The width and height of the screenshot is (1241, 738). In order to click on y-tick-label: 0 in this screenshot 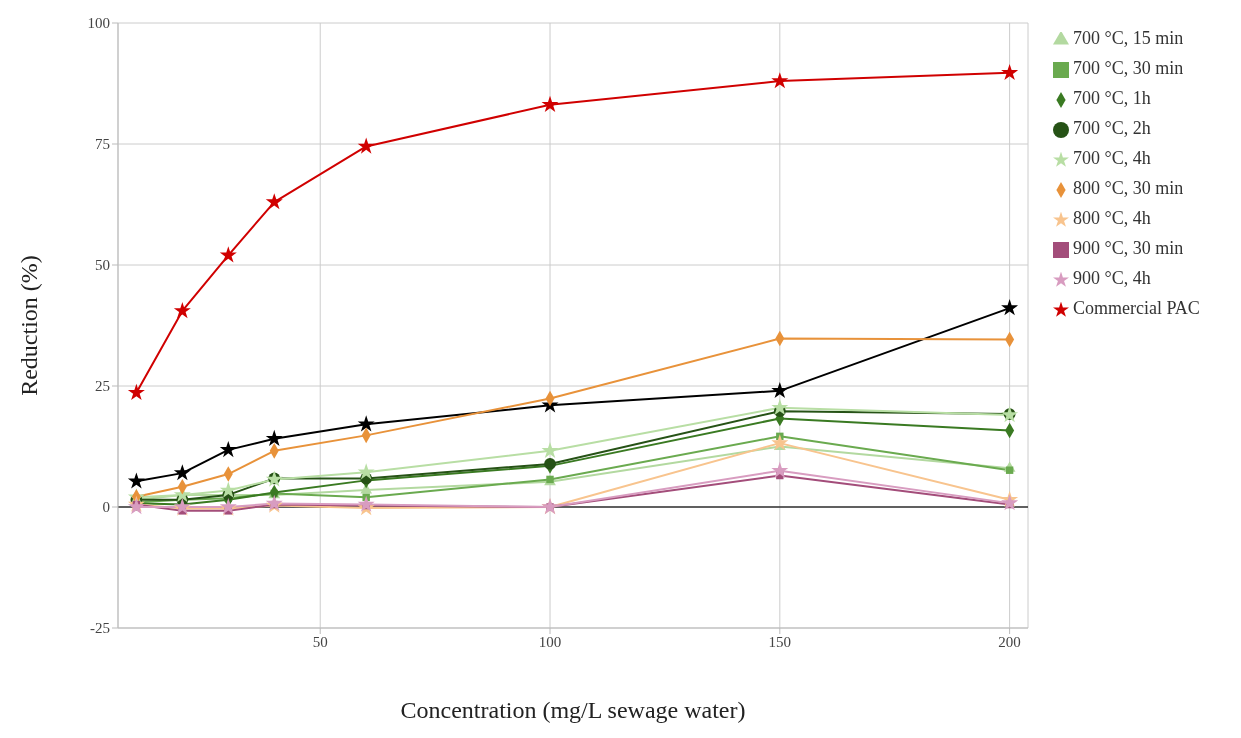, I will do `click(106, 507)`.